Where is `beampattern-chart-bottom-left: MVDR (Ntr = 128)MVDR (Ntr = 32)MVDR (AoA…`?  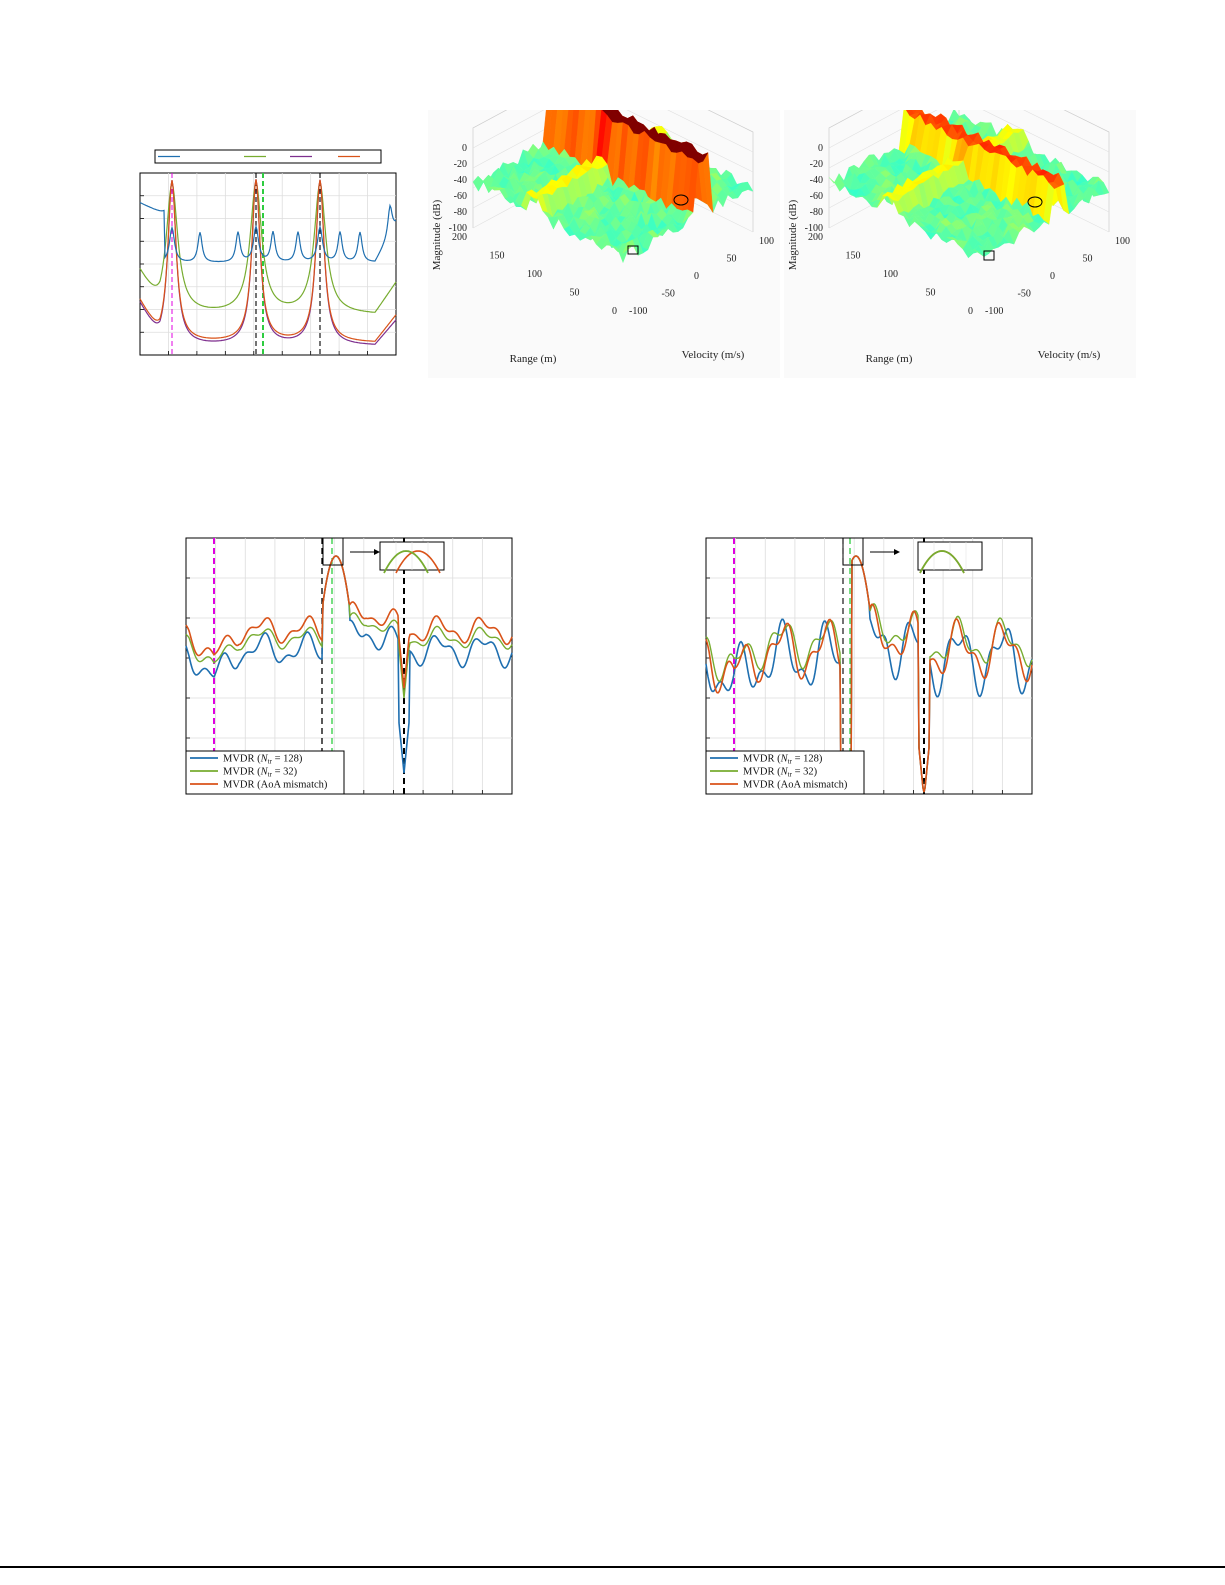 beampattern-chart-bottom-left: MVDR (Ntr = 128)MVDR (Ntr = 32)MVDR (AoA… is located at coordinates (349, 666).